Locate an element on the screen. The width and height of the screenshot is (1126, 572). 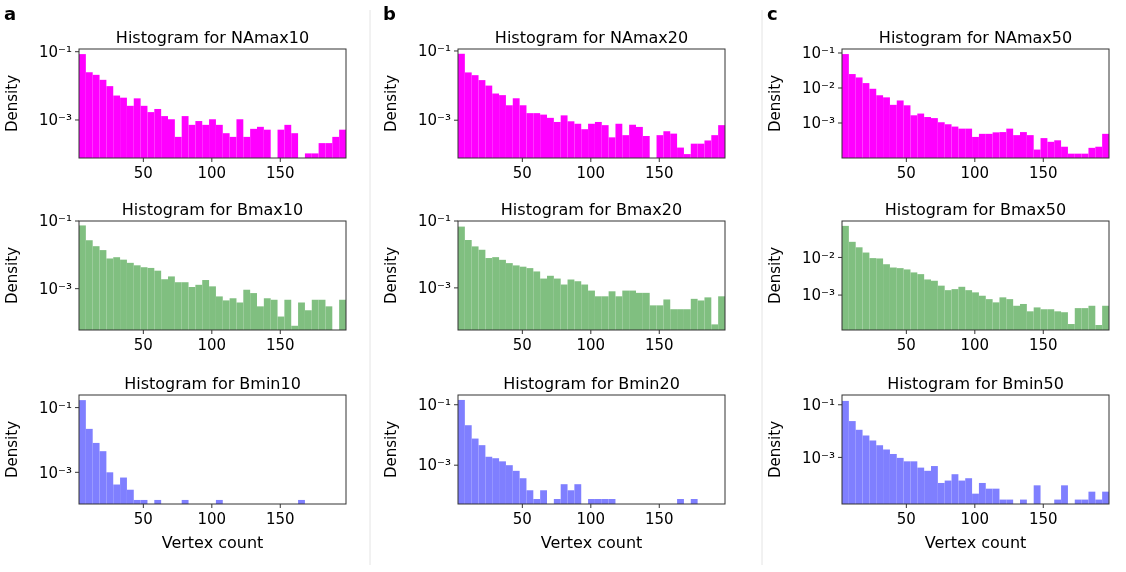
chart-title: Histogram for Bmax10 is located at coordinates (212, 209).